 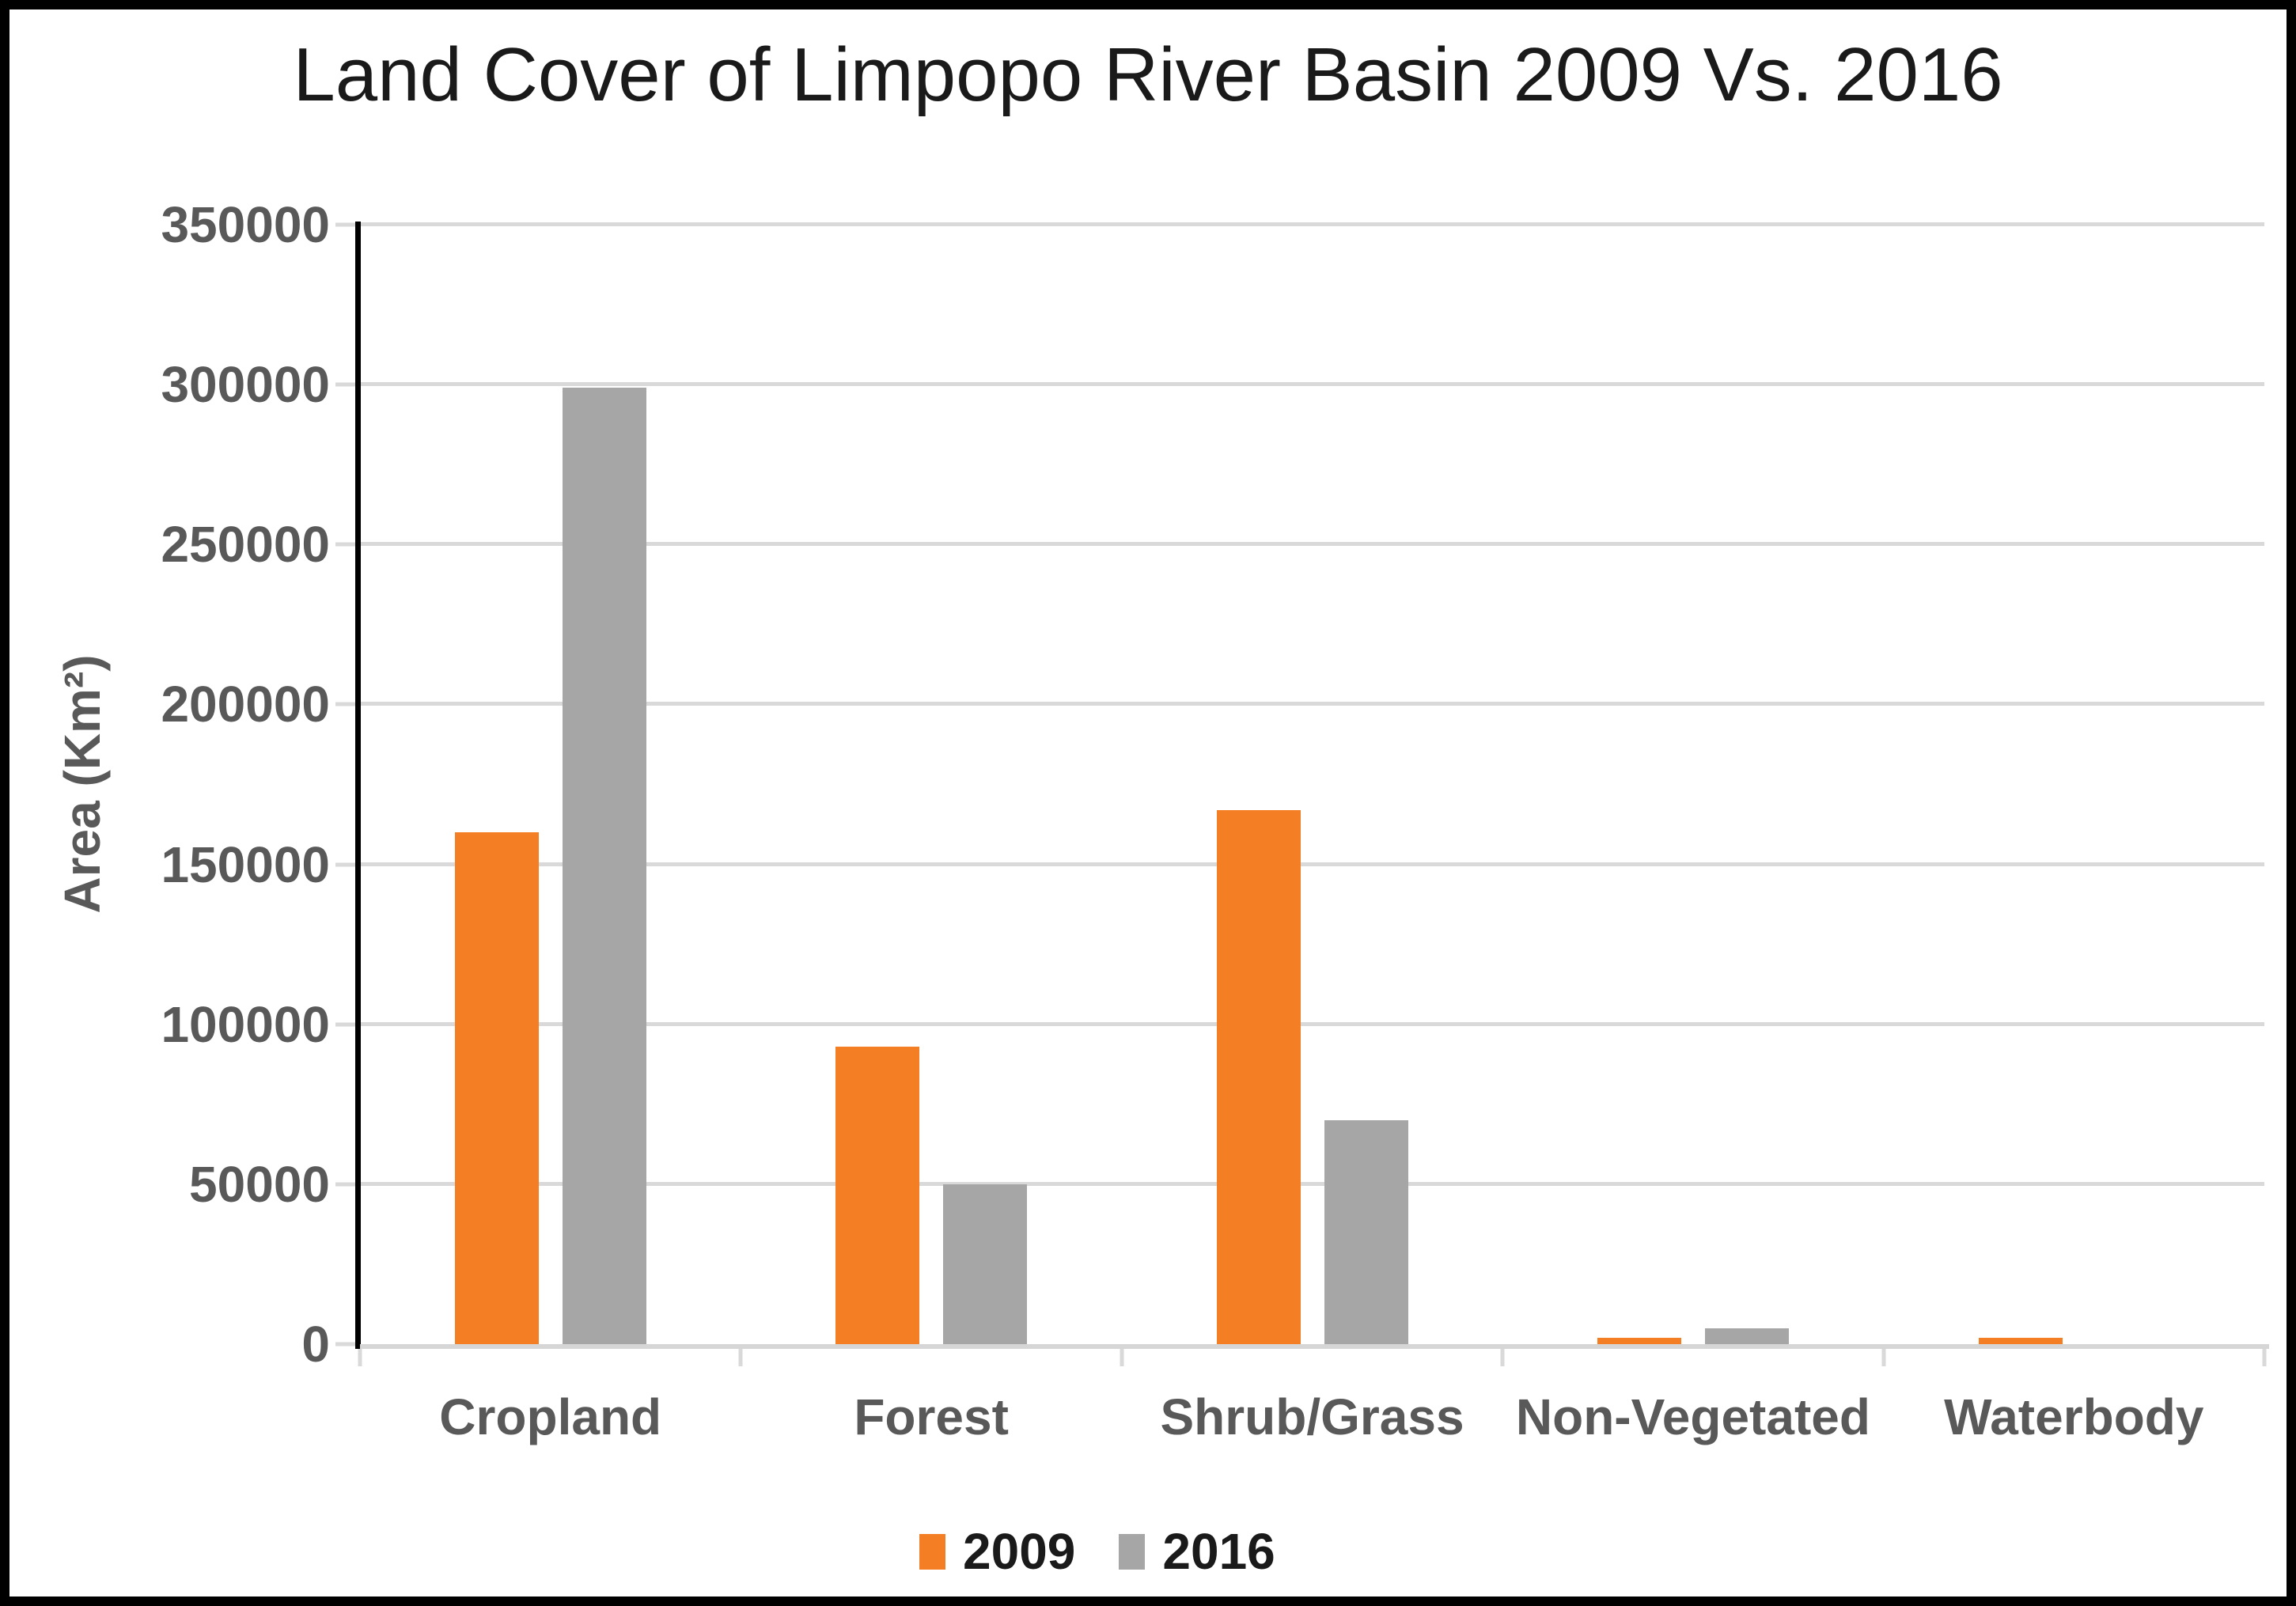 I want to click on y-axis-ticks, so click(x=345, y=784).